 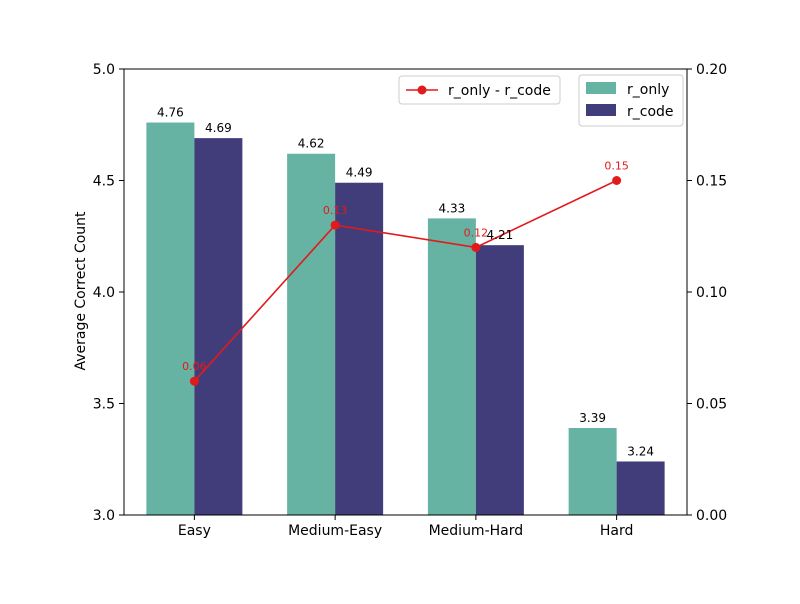 I want to click on difference-value-label: 0.06, so click(x=194, y=366).